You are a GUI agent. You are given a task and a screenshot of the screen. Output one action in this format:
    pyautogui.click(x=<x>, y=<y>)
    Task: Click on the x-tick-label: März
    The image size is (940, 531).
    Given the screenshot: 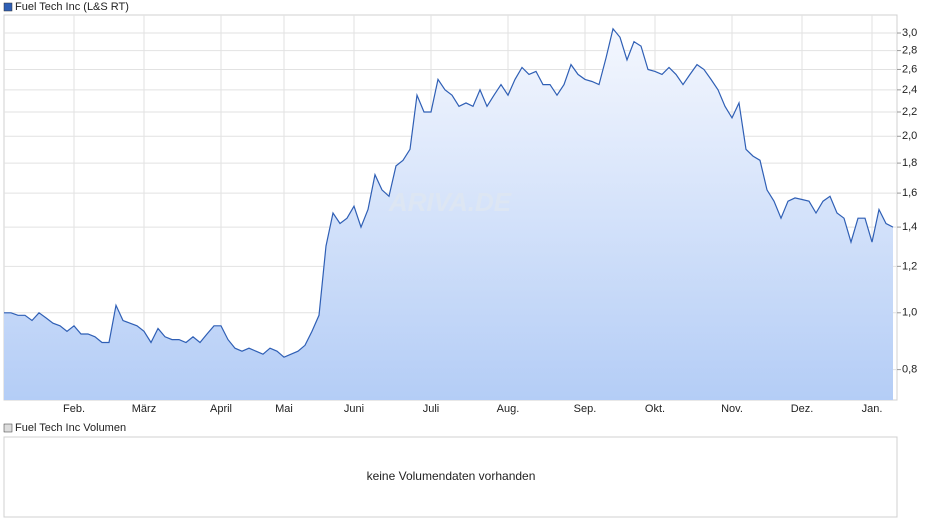 What is the action you would take?
    pyautogui.click(x=144, y=409)
    